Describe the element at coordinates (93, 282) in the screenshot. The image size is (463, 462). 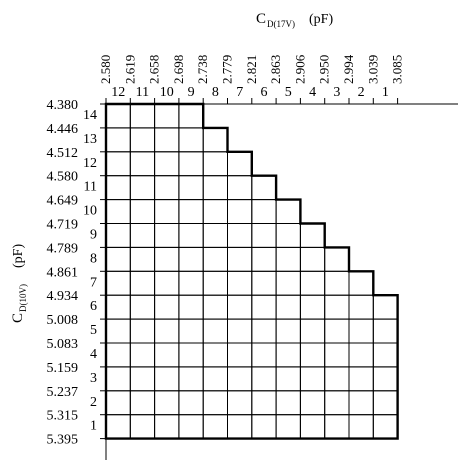
I see `left-axis-index: 7` at that location.